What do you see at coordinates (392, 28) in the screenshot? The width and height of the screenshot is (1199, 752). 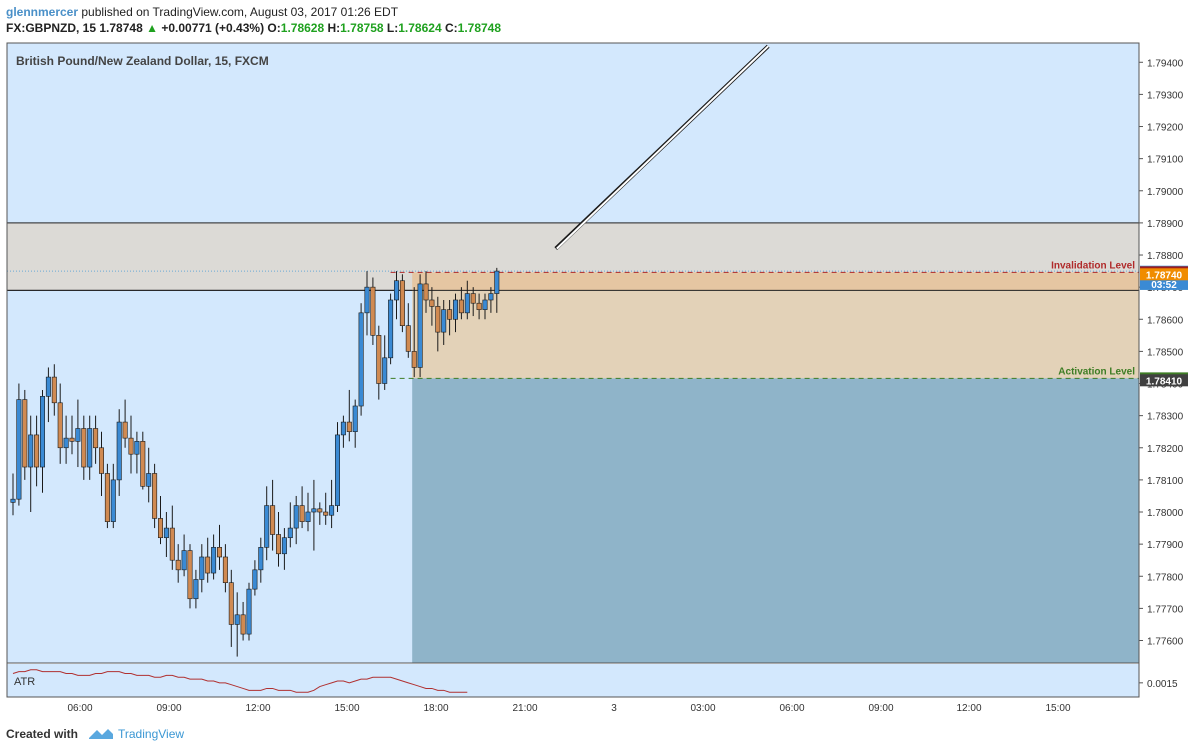 I see `low-label: L:` at bounding box center [392, 28].